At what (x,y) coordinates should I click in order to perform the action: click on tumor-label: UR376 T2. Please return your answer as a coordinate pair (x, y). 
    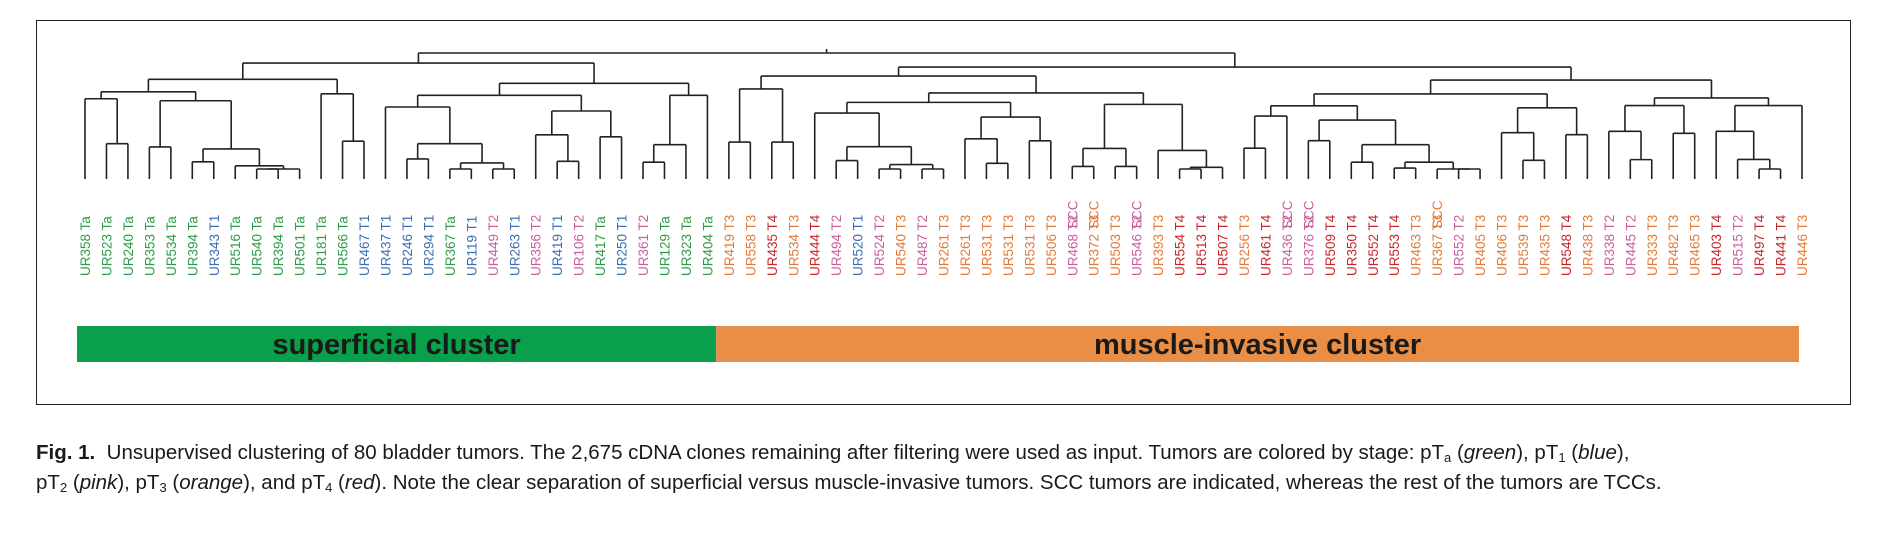
    Looking at the image, I should click on (1308, 245).